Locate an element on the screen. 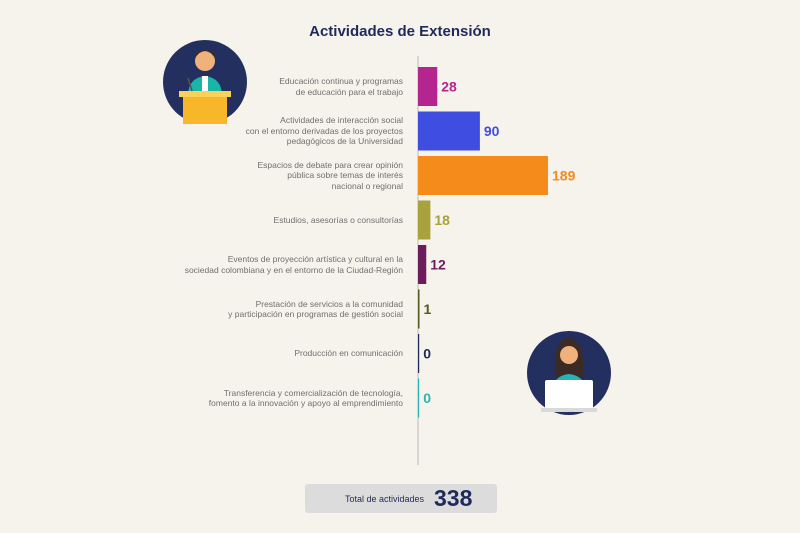 This screenshot has height=533, width=800. bar-value-label-1: 90 is located at coordinates (492, 131).